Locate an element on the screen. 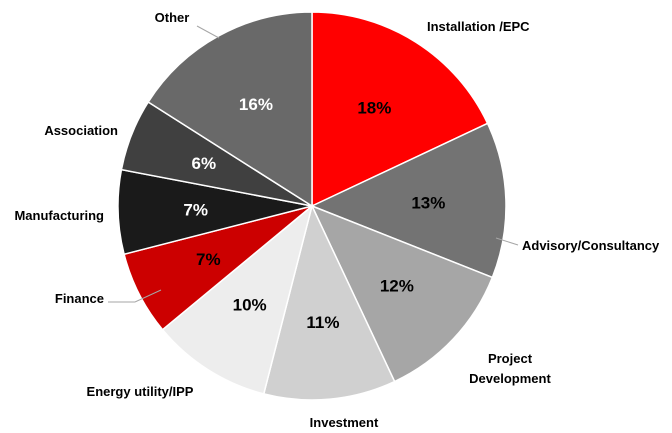  leader-line-other is located at coordinates (208, 32).